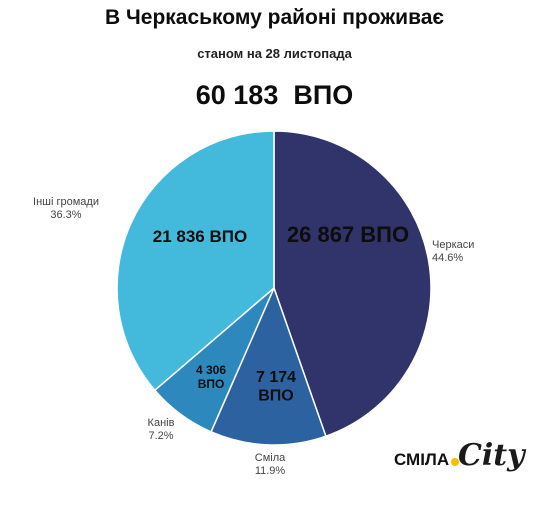 This screenshot has height=507, width=549. Describe the element at coordinates (274, 95) in the screenshot. I see `total-count: 60 183 ВПО` at that location.